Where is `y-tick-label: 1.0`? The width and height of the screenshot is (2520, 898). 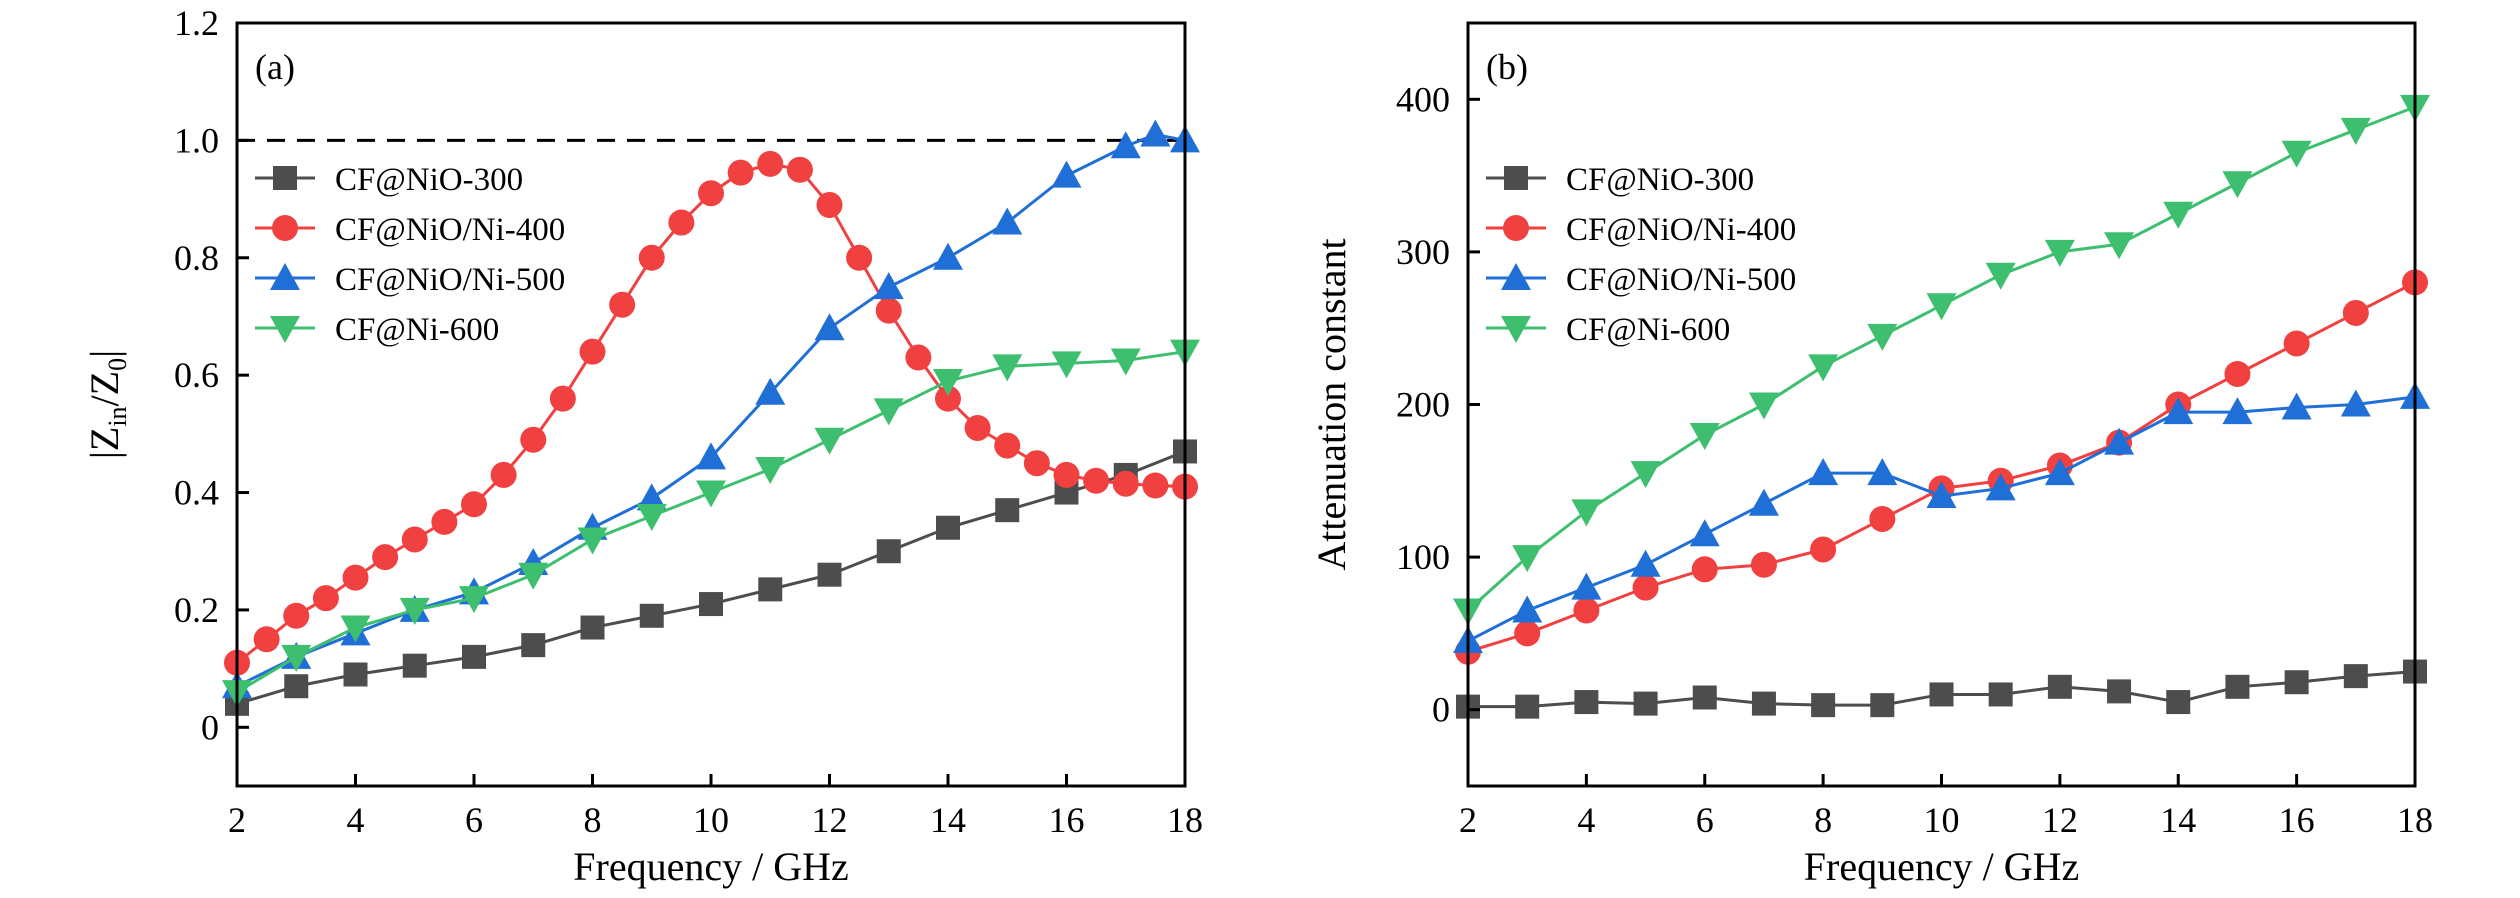
y-tick-label: 1.0 is located at coordinates (196, 140).